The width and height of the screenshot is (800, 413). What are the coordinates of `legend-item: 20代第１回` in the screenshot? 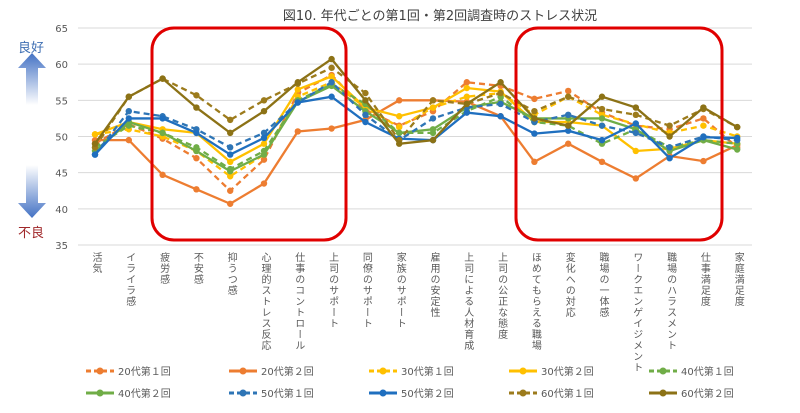 It's located at (128, 370).